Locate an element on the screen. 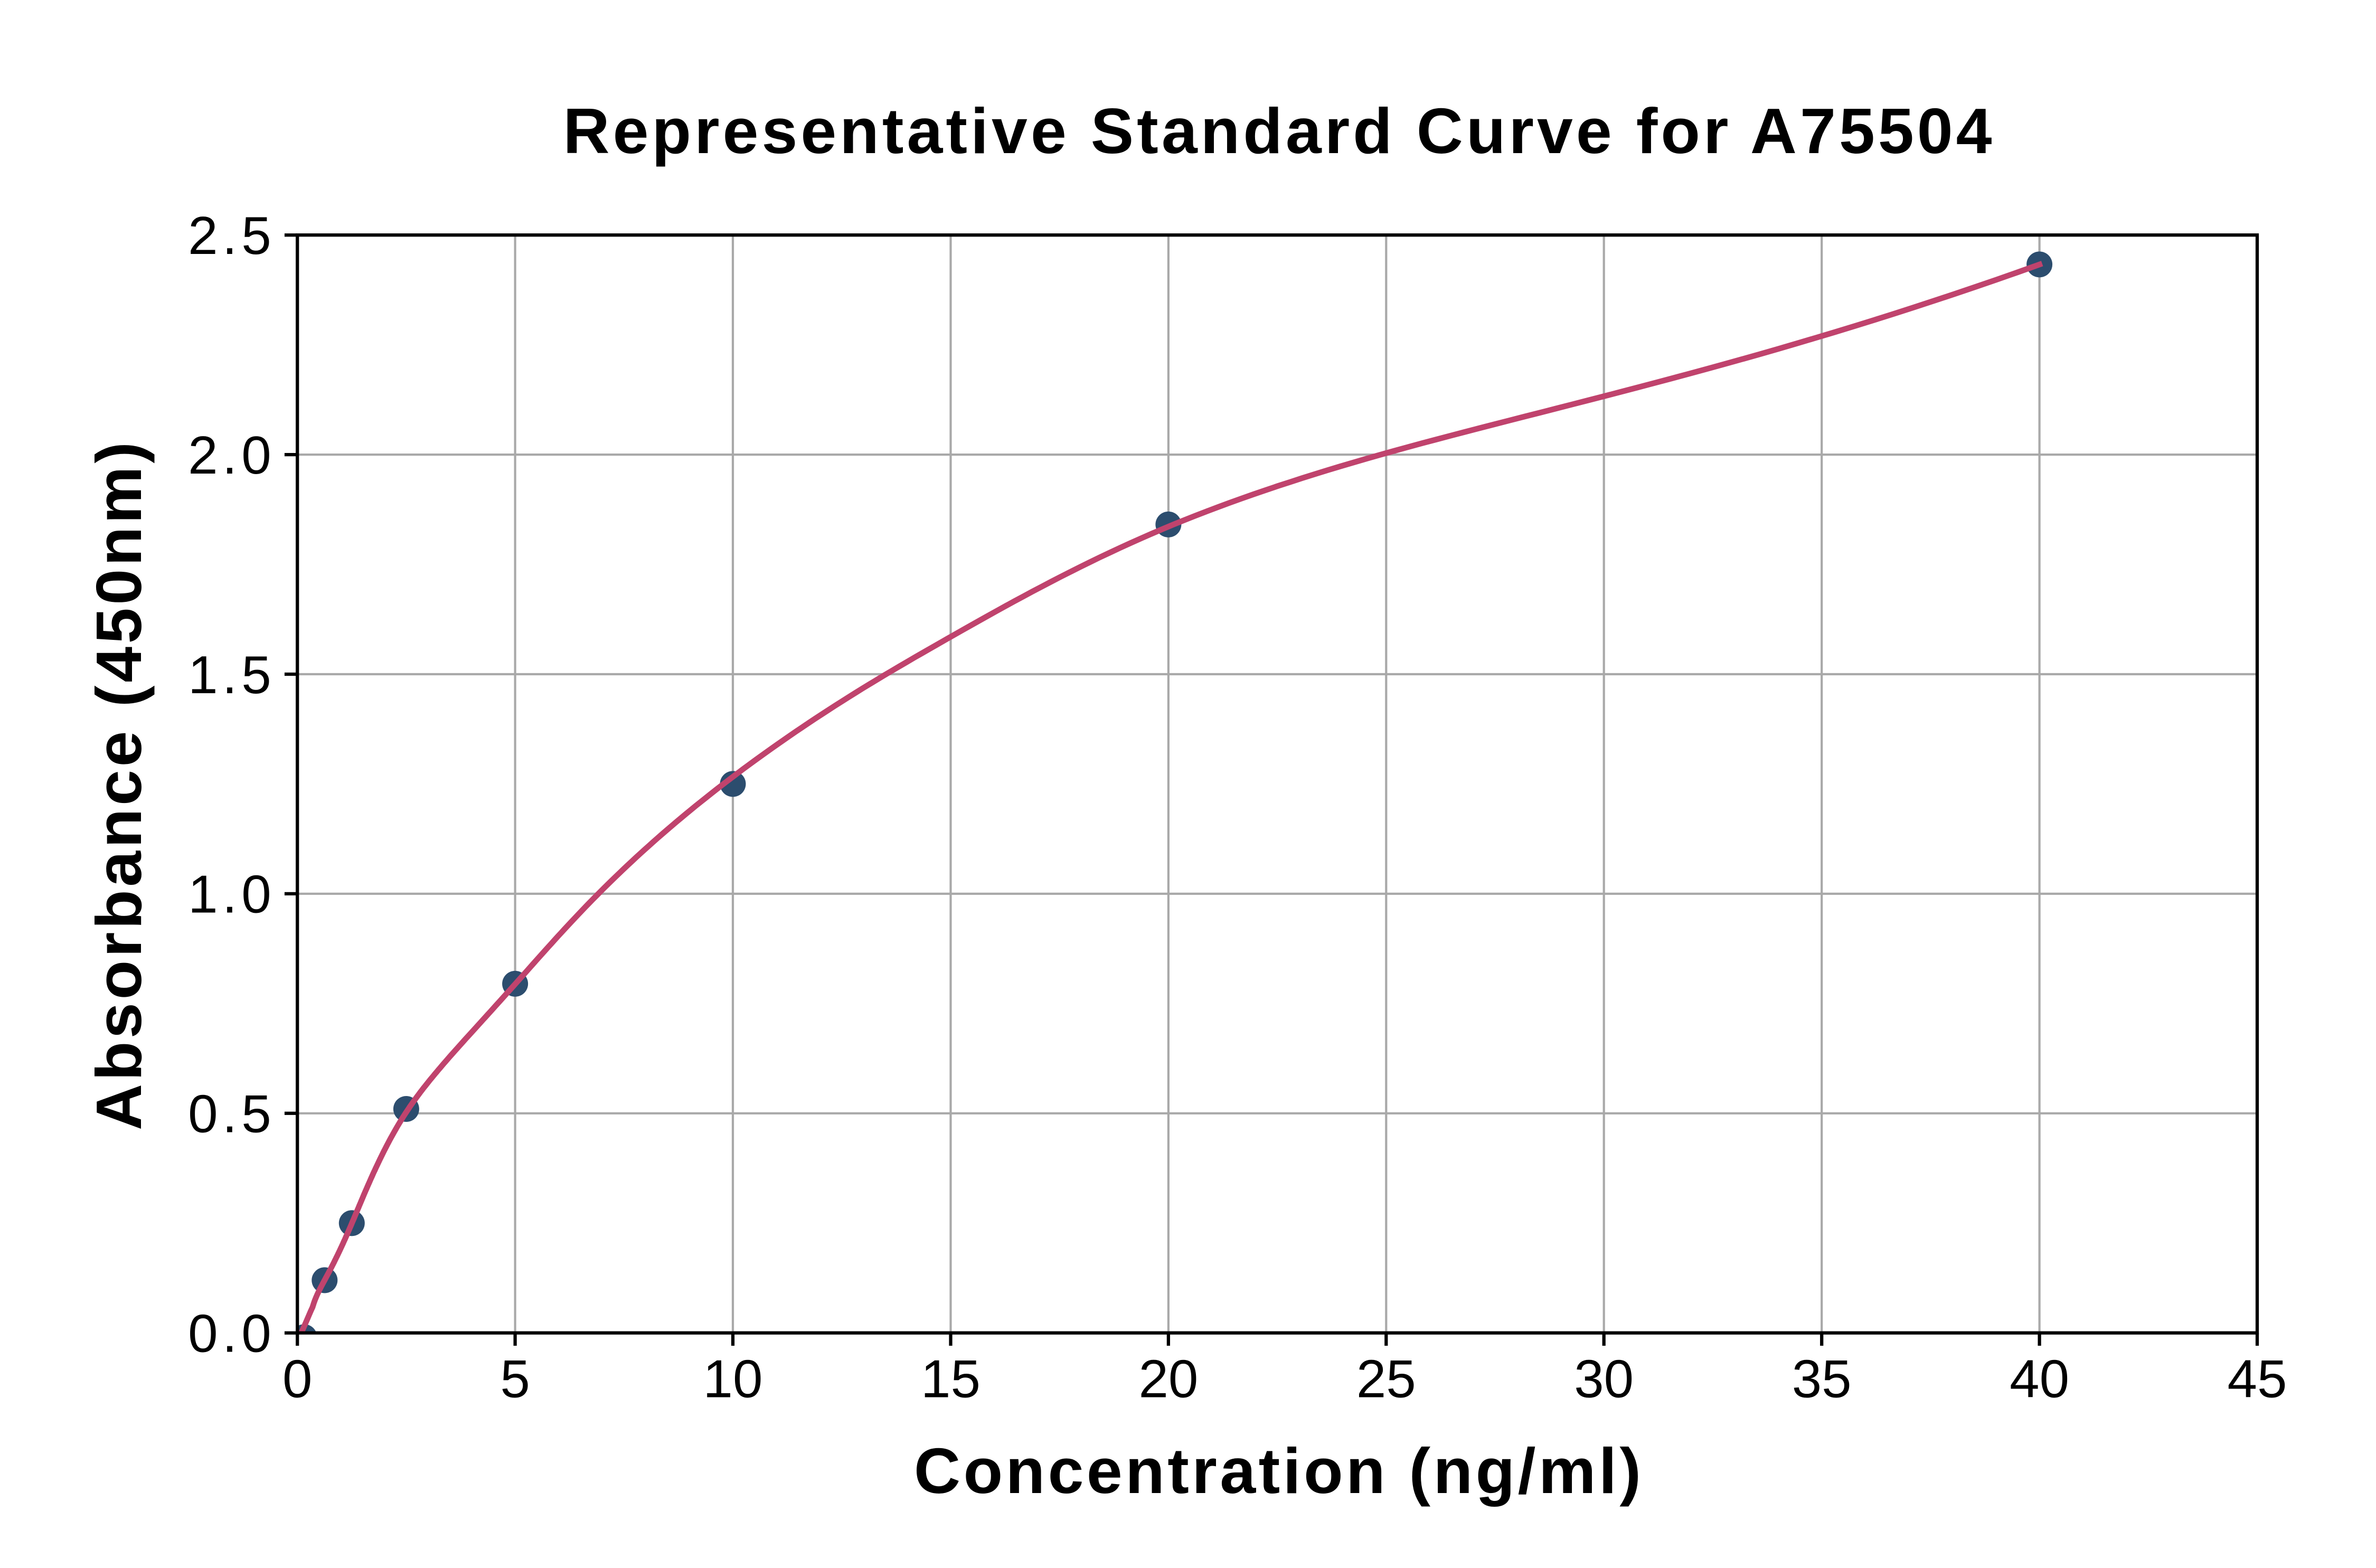 The width and height of the screenshot is (2376, 1568). svg-text: Concentration (ng/ml) is located at coordinates (1278, 1471).